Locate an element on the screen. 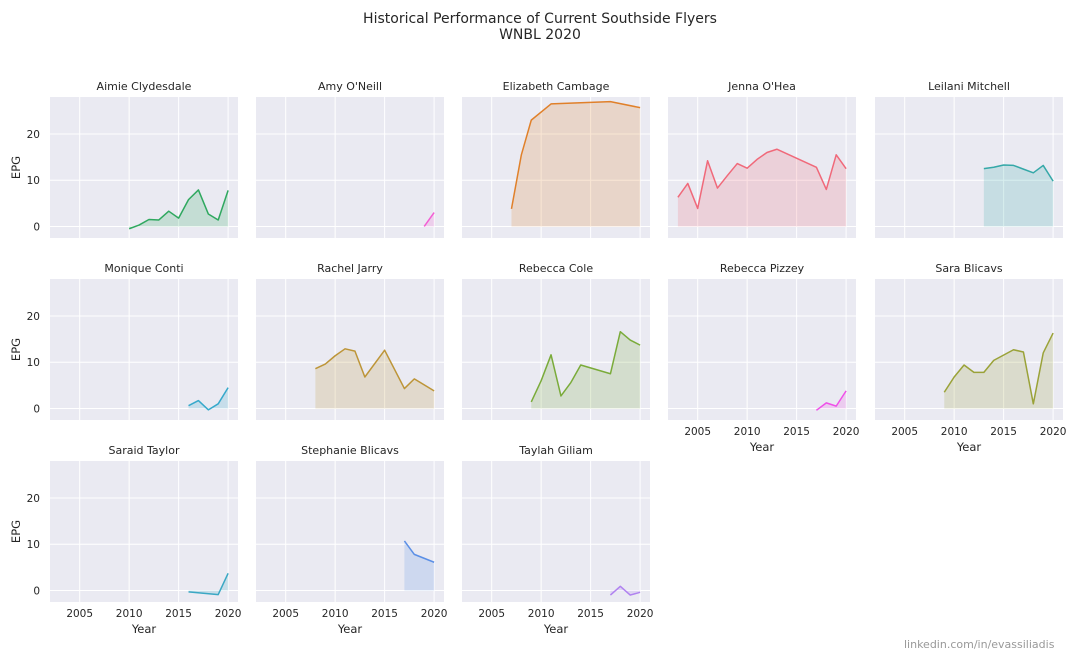 This screenshot has width=1080, height=651. area-aimie-clydesdale is located at coordinates (179, 209).